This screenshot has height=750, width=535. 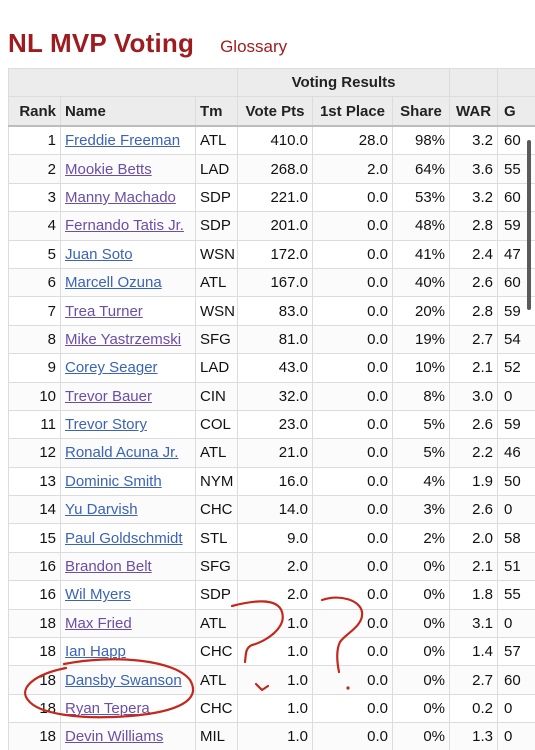 I want to click on table-row: 18 Devin Williams MIL 1.0 0.0 0% 1.3 0, so click(x=271, y=736).